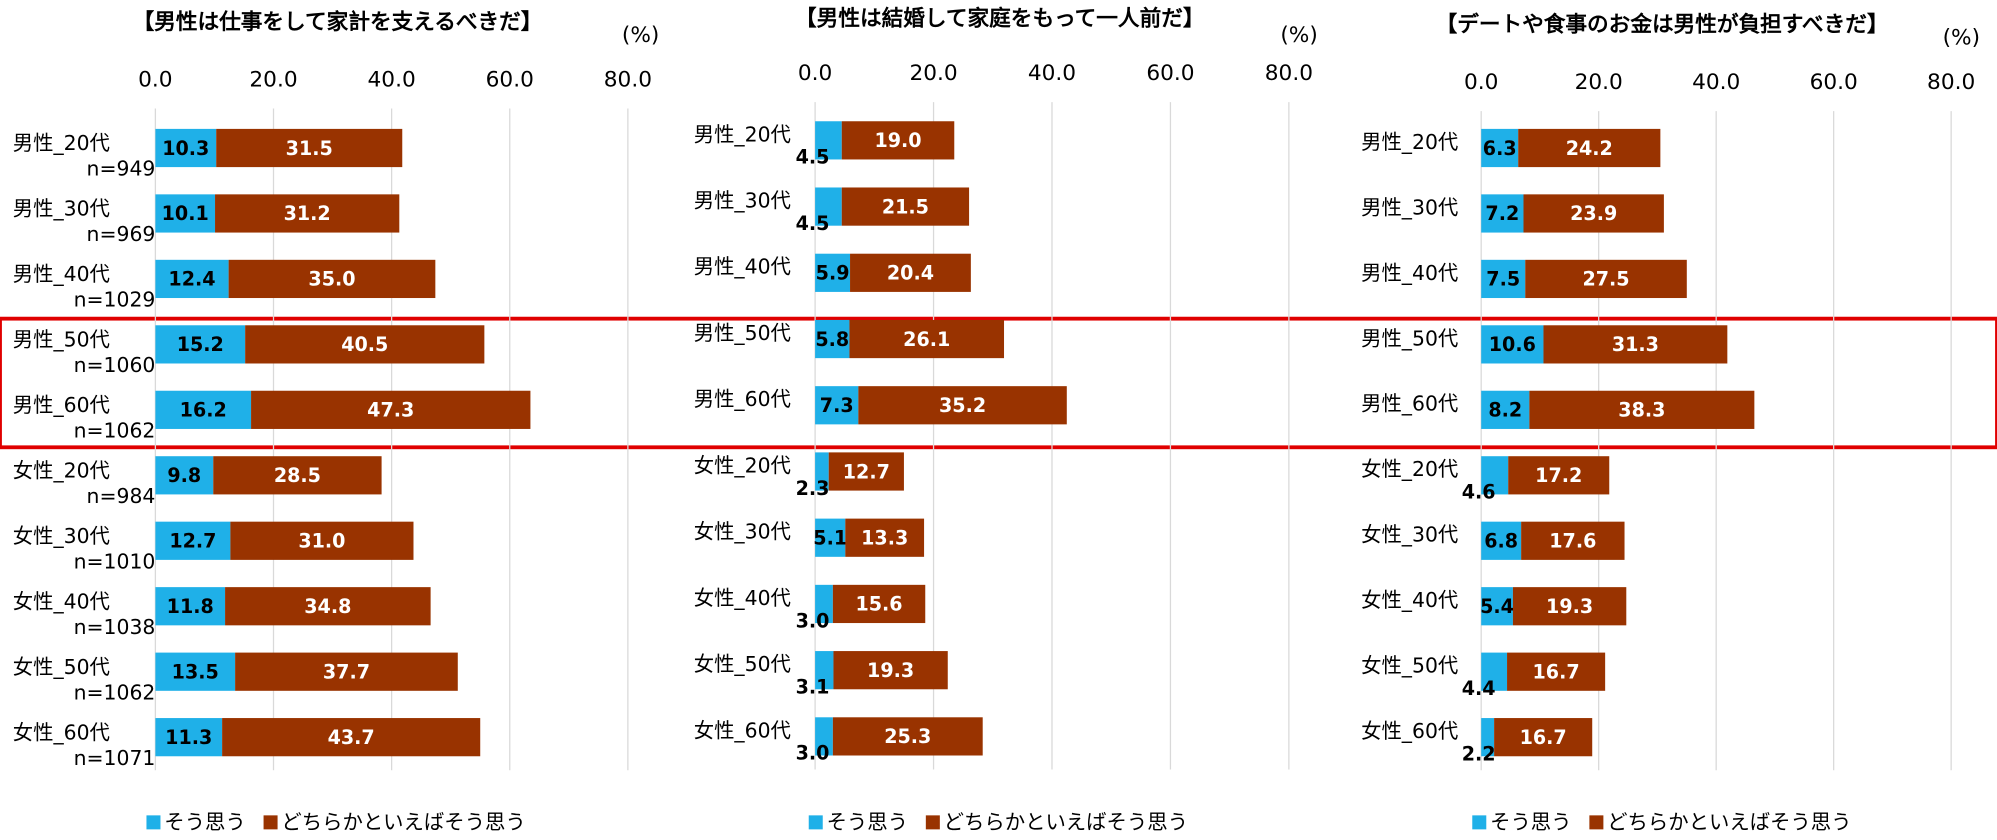 The image size is (1997, 840). I want to click on value-label: 10.6, so click(1512, 344).